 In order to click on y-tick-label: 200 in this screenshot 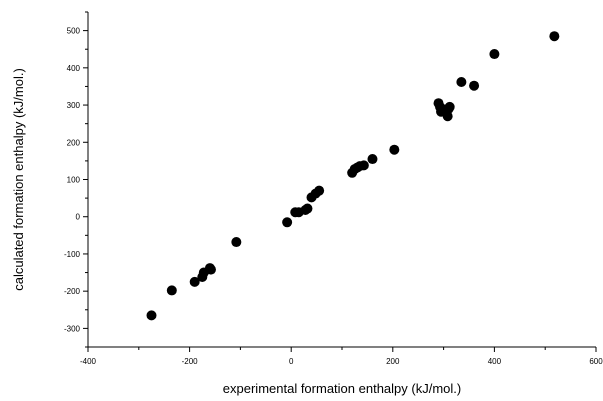, I will do `click(74, 142)`.